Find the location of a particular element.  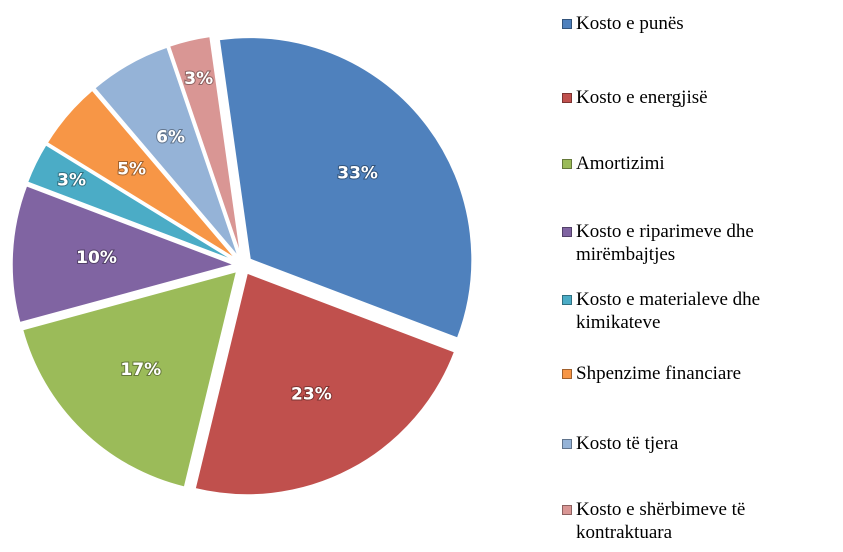

legend-label: Kosto e punës is located at coordinates (630, 23).